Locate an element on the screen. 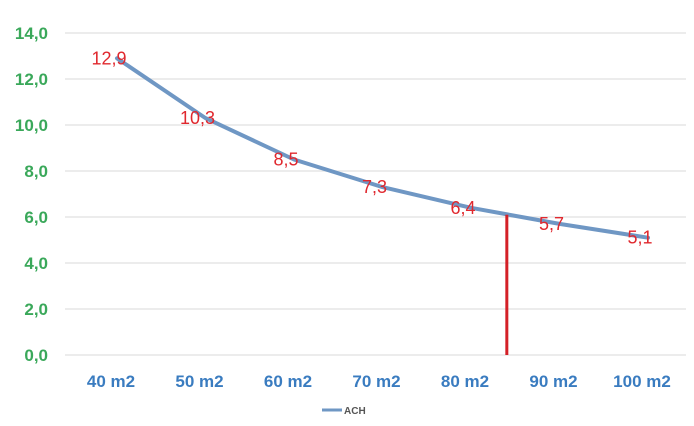  x-tick-label: 100 m2 is located at coordinates (642, 381).